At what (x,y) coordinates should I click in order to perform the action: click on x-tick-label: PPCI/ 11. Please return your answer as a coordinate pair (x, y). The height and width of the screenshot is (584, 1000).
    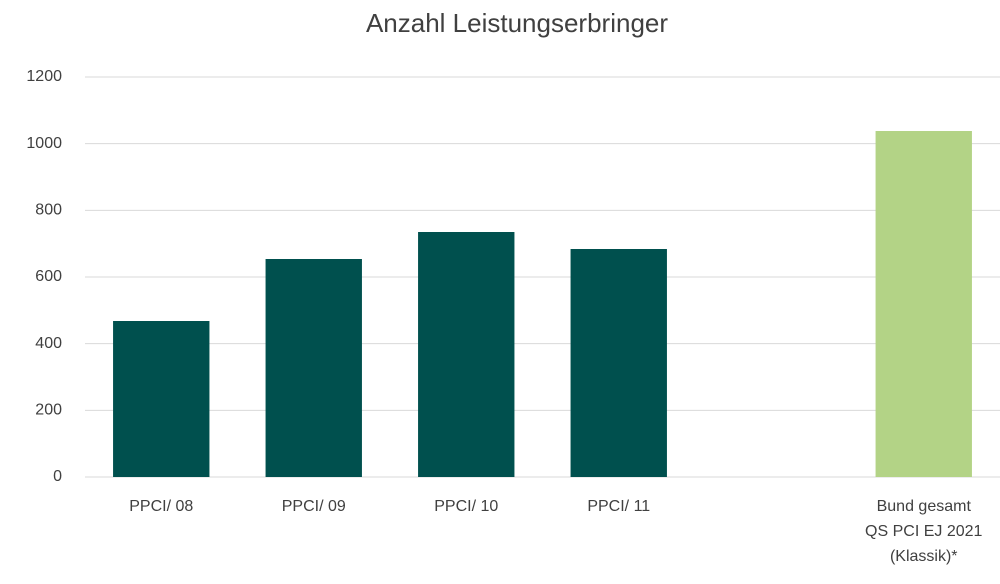
    Looking at the image, I should click on (618, 506).